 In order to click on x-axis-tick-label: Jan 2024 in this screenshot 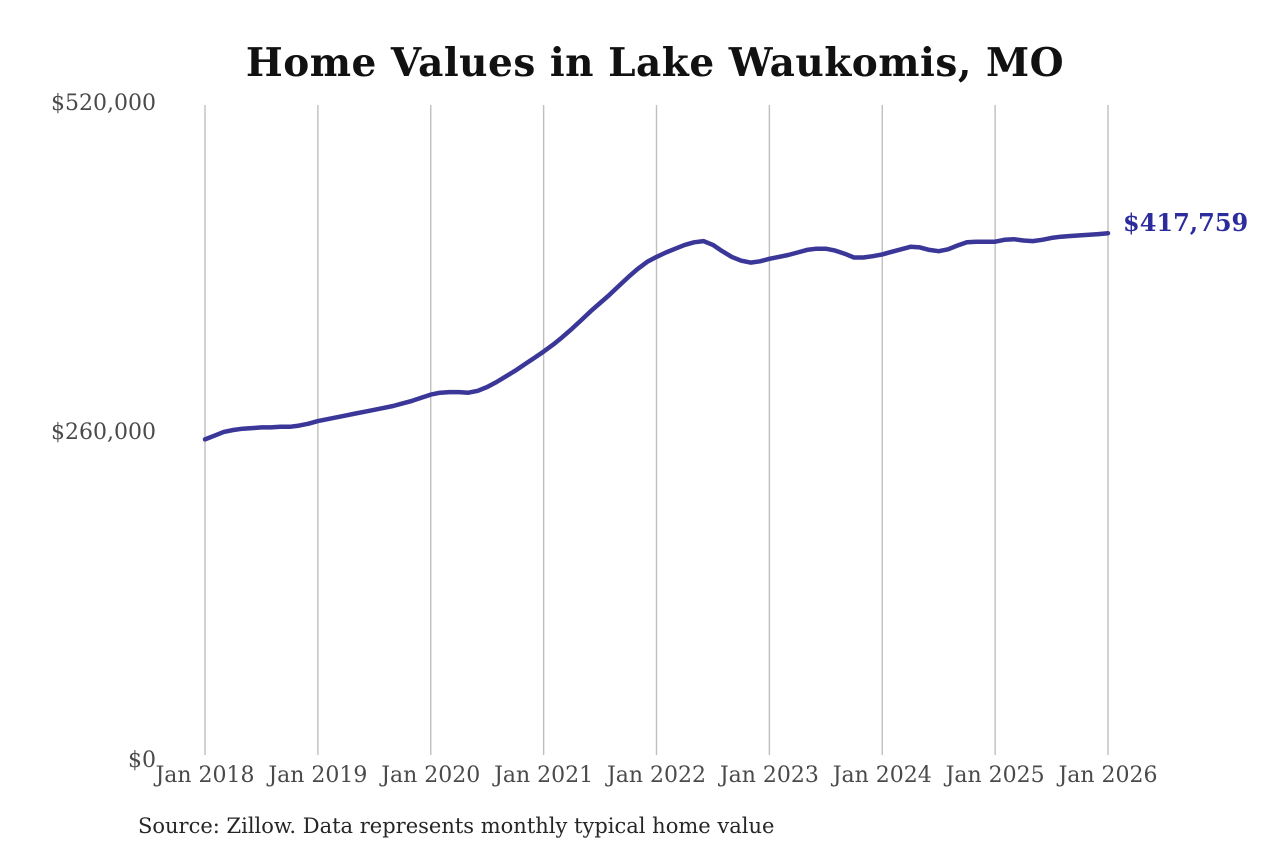, I will do `click(882, 775)`.